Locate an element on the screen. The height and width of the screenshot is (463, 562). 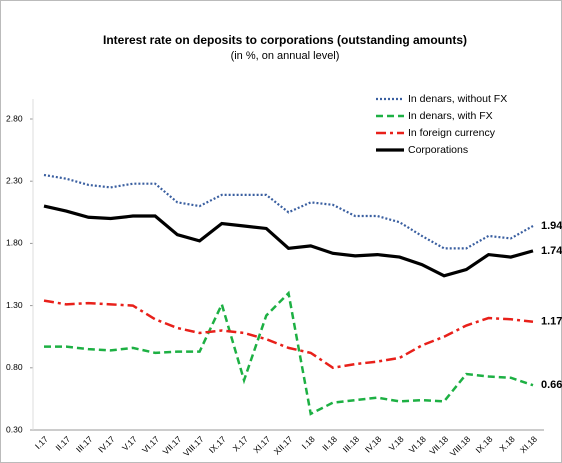
data-label: 0.66 is located at coordinates (551, 385).